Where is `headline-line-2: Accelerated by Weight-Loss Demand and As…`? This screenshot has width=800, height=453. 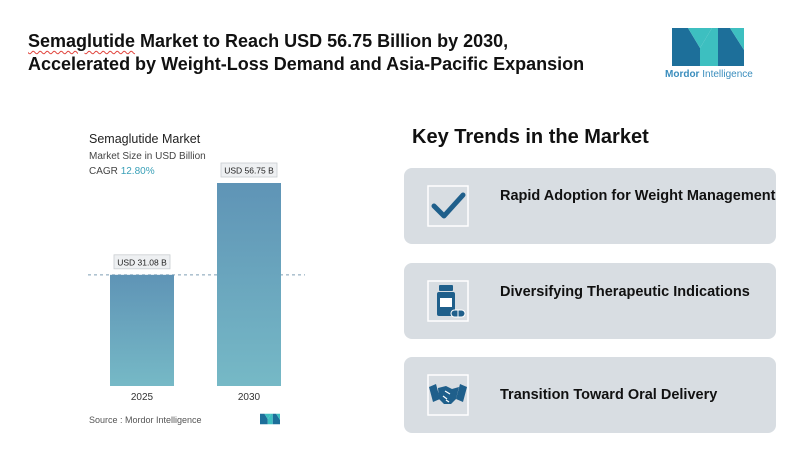
headline-line-2: Accelerated by Weight-Loss Demand and As… is located at coordinates (306, 64).